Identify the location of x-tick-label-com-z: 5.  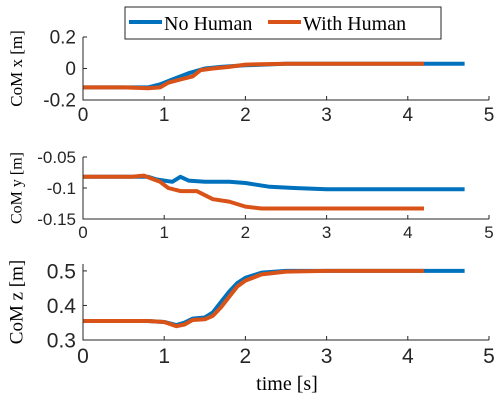
(489, 356).